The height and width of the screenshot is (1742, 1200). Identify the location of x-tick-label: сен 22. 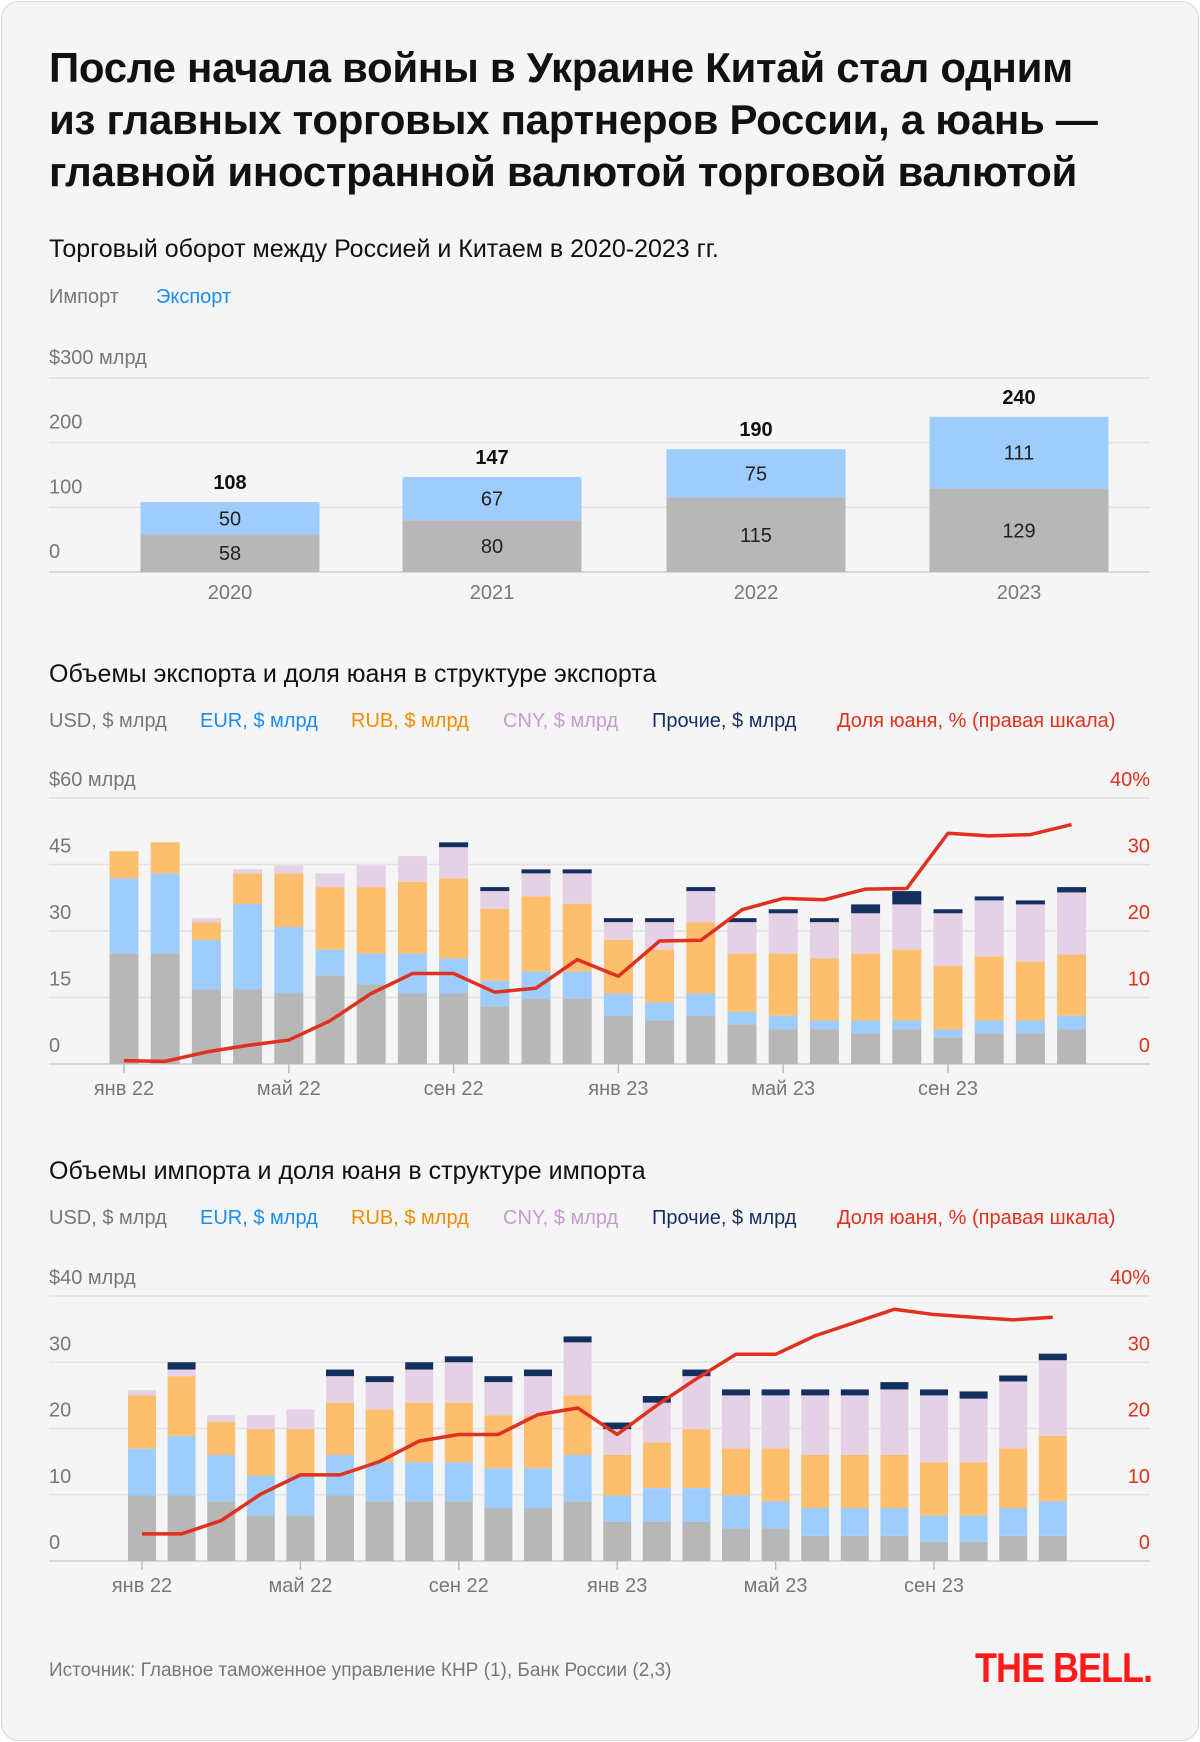
(459, 1586).